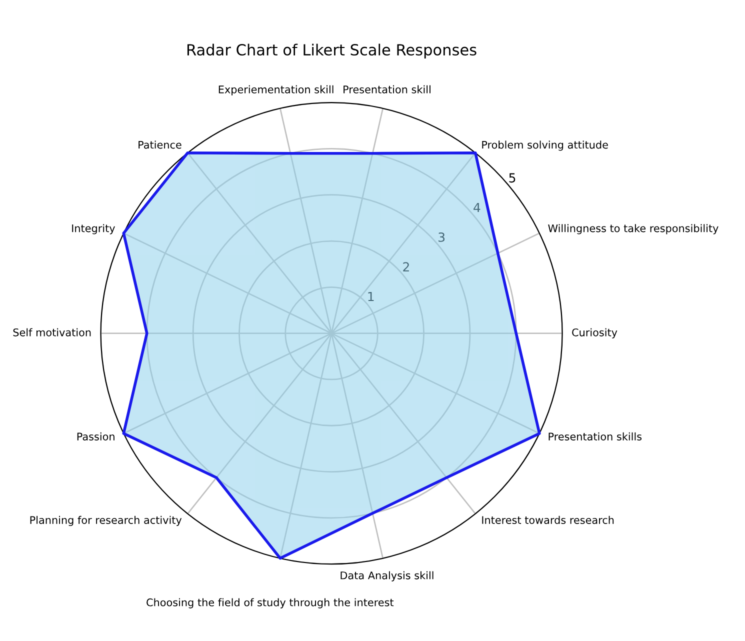 This screenshot has width=745, height=641. What do you see at coordinates (406, 267) in the screenshot?
I see `y-tick-label: 2` at bounding box center [406, 267].